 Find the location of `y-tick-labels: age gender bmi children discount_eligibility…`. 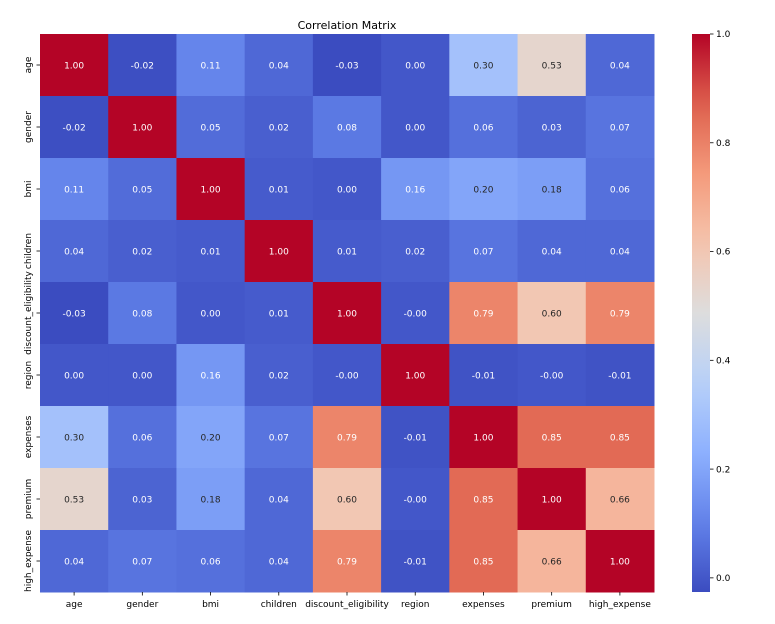

y-tick-labels: age gender bmi children discount_eligibility… is located at coordinates (32, 324).